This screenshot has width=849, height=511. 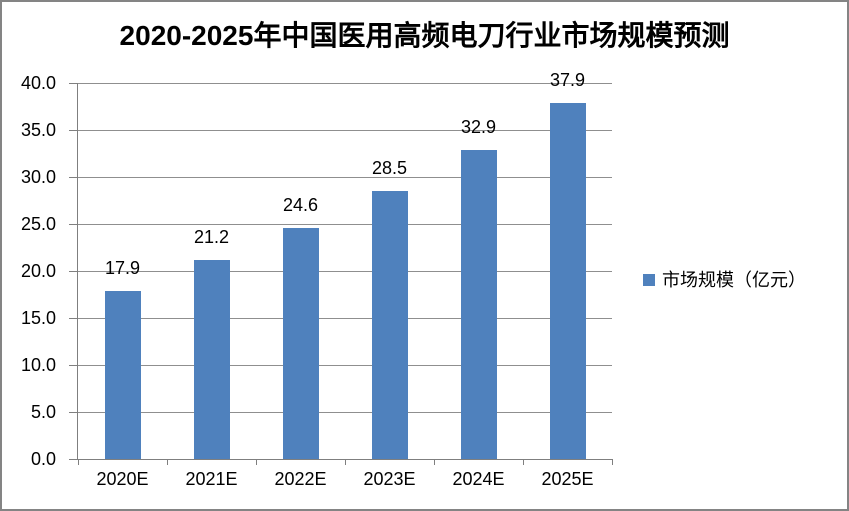 What do you see at coordinates (38, 177) in the screenshot?
I see `y-axis-tick-label: 30.0` at bounding box center [38, 177].